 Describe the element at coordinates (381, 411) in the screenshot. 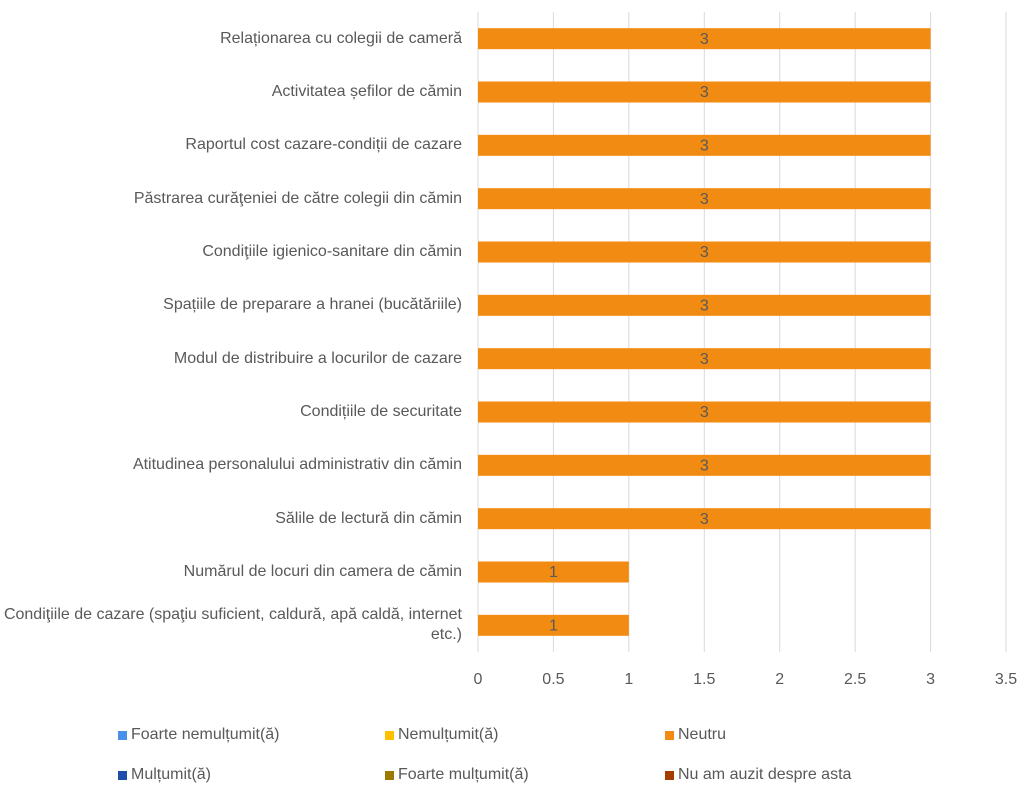

I see `y-tick-label: Condițiile de securitate` at that location.